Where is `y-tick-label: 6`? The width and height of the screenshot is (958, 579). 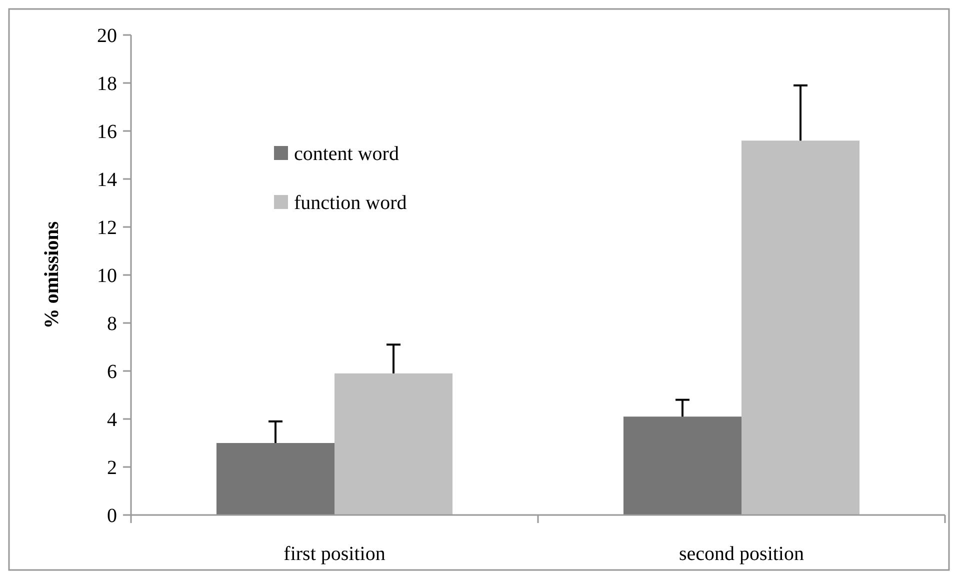
y-tick-label: 6 is located at coordinates (112, 372).